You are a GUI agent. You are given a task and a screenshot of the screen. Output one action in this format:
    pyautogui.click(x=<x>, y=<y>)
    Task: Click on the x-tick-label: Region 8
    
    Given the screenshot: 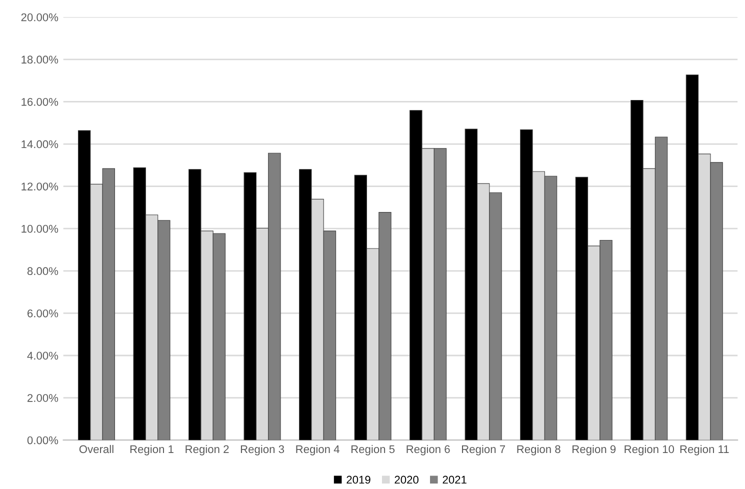 What is the action you would take?
    pyautogui.click(x=538, y=450)
    